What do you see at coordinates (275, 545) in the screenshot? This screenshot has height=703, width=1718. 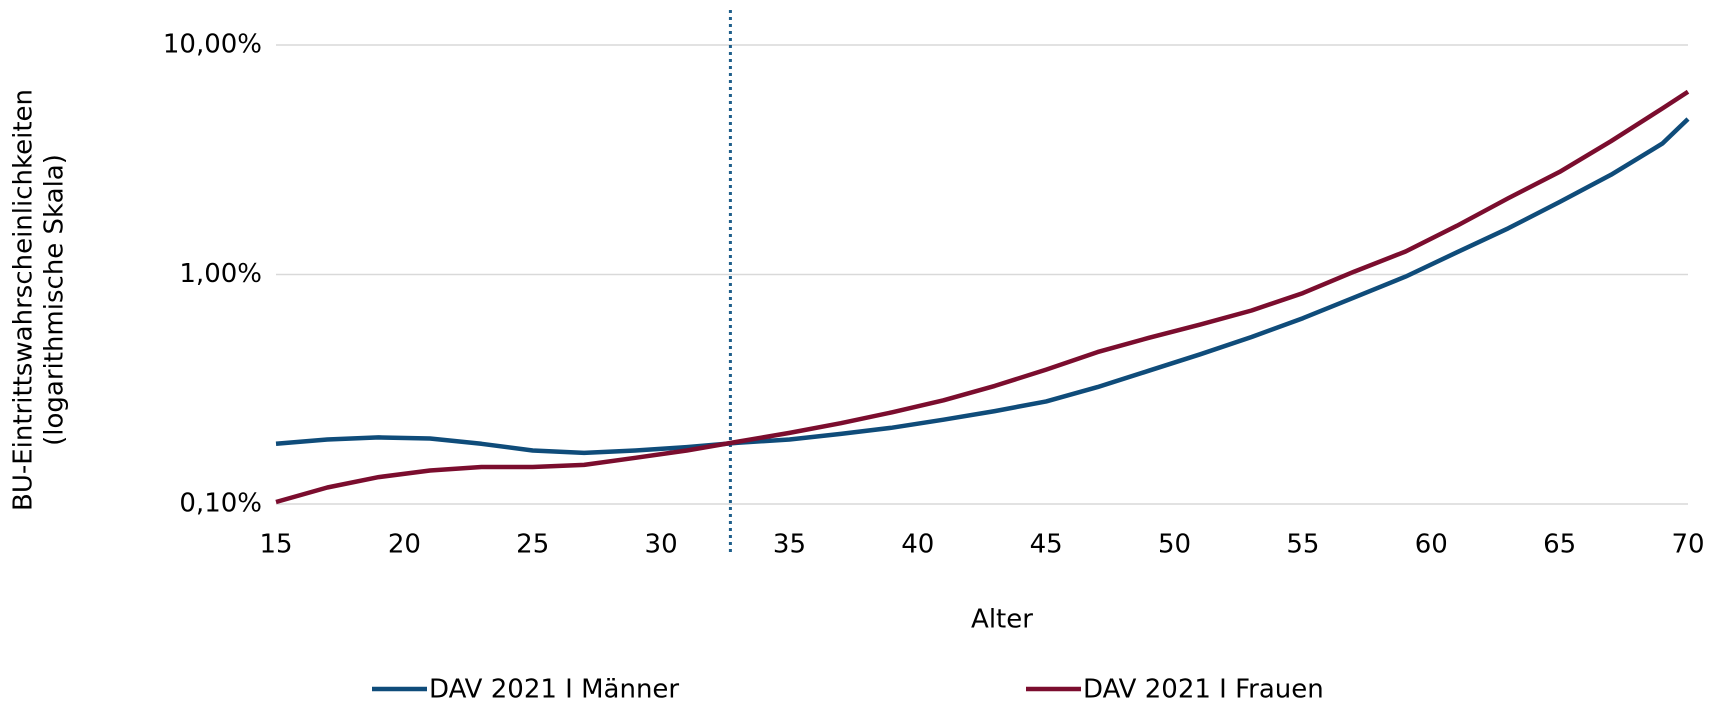 I see `x-tick-label: 15` at bounding box center [275, 545].